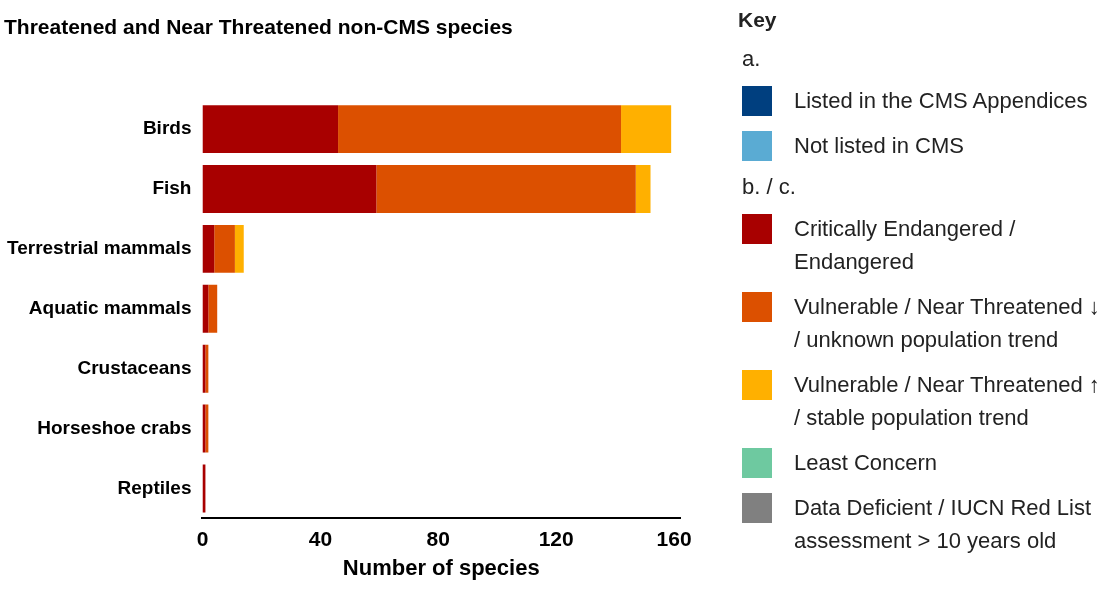 Image resolution: width=1110 pixels, height=592 pixels. What do you see at coordinates (752, 59) in the screenshot?
I see `text: a.` at bounding box center [752, 59].